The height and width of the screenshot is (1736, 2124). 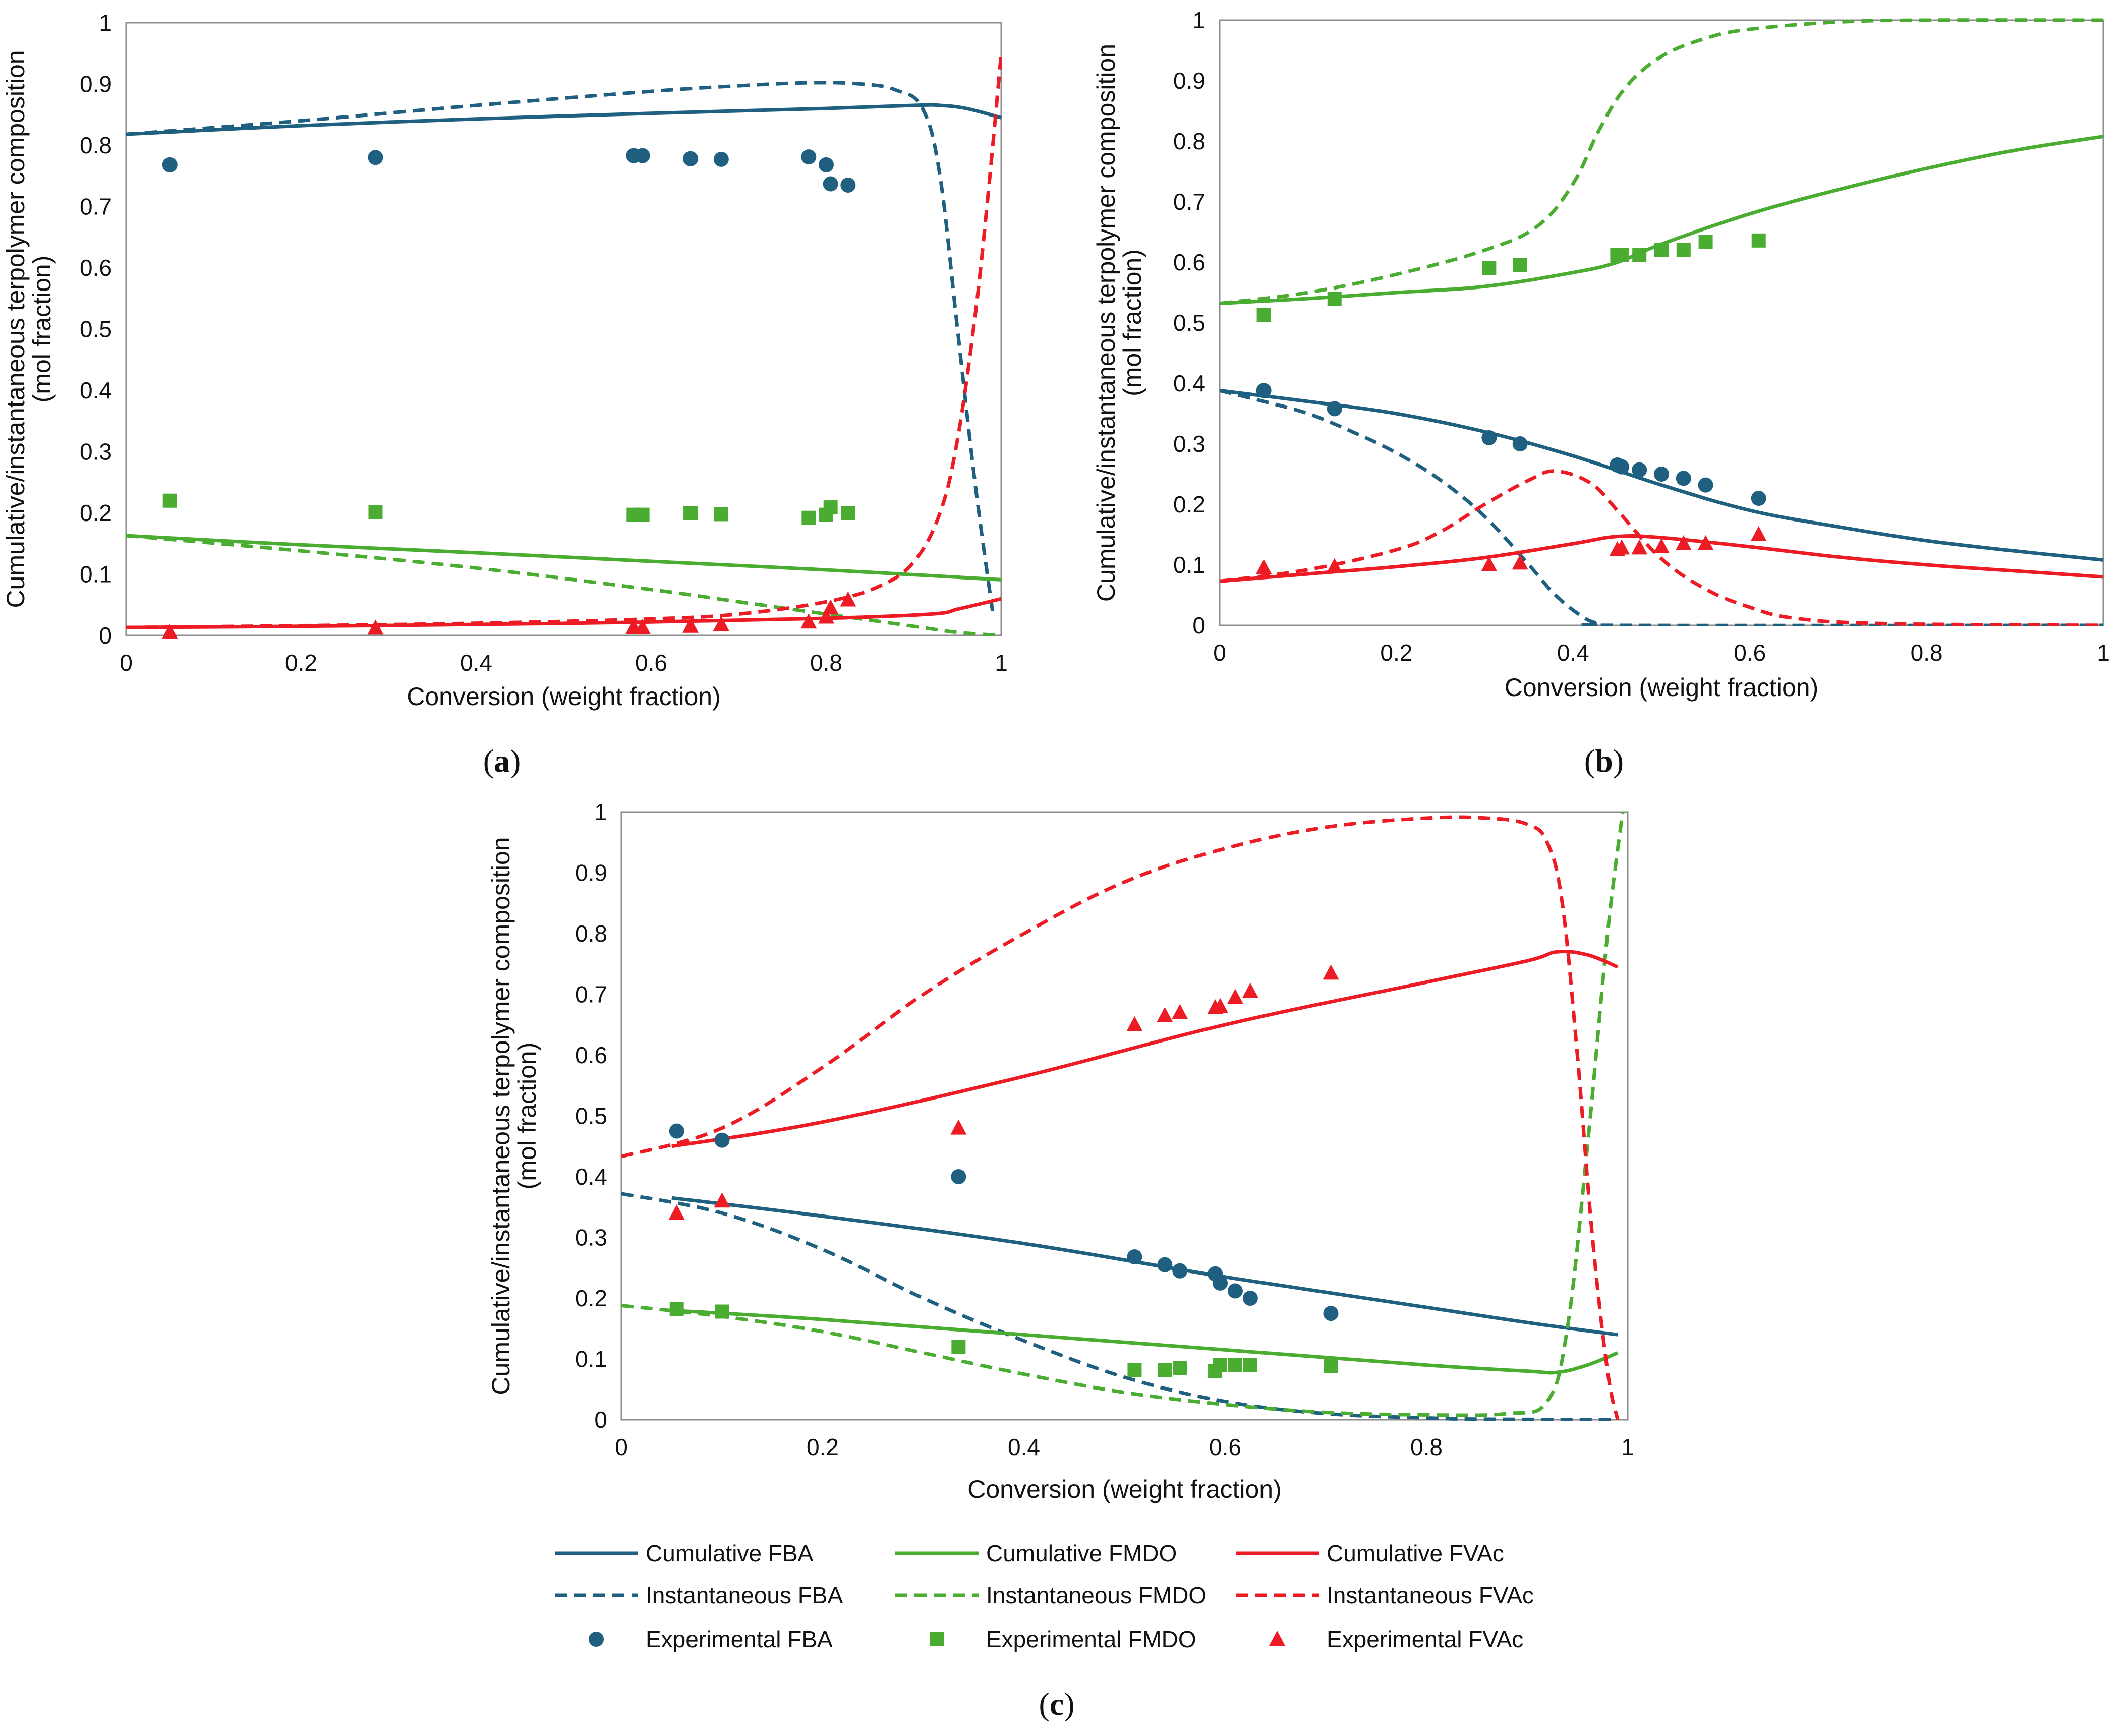 What do you see at coordinates (823, 1447) in the screenshot?
I see `x-tick-label: 0.2` at bounding box center [823, 1447].